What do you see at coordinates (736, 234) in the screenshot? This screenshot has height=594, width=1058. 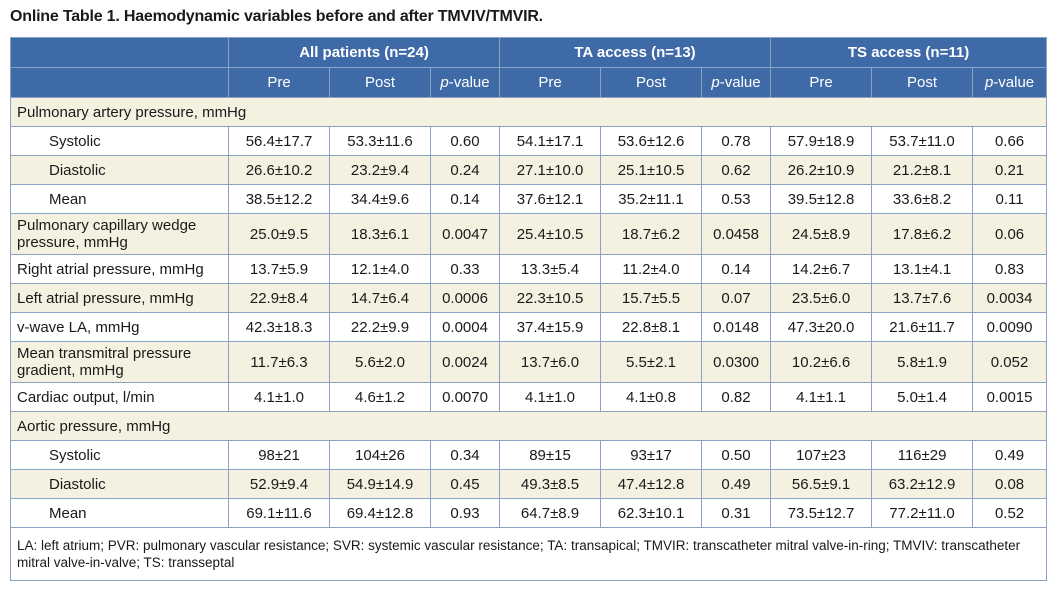 I see `p-value-cell: 0.0458` at bounding box center [736, 234].